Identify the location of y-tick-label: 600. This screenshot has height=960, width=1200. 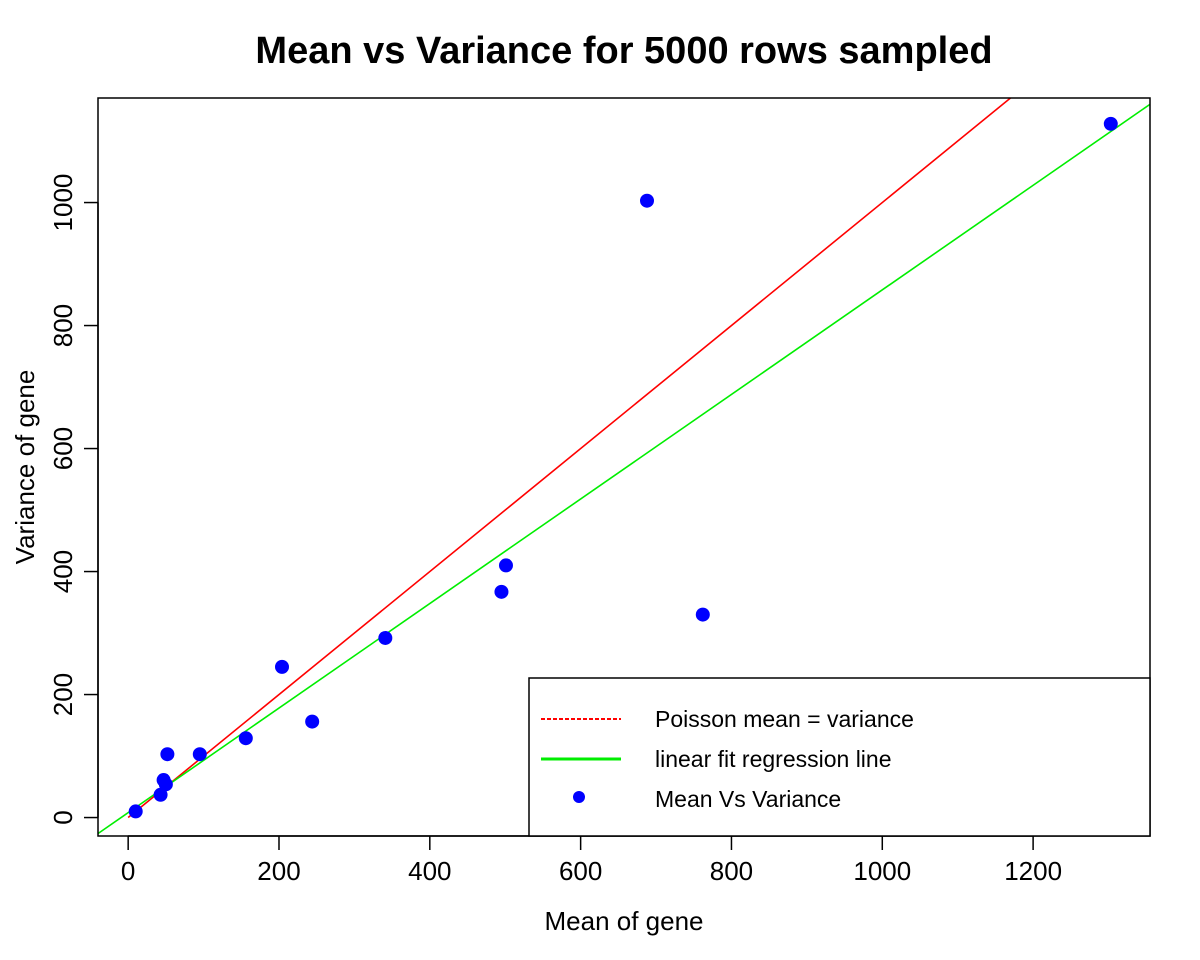
(63, 448).